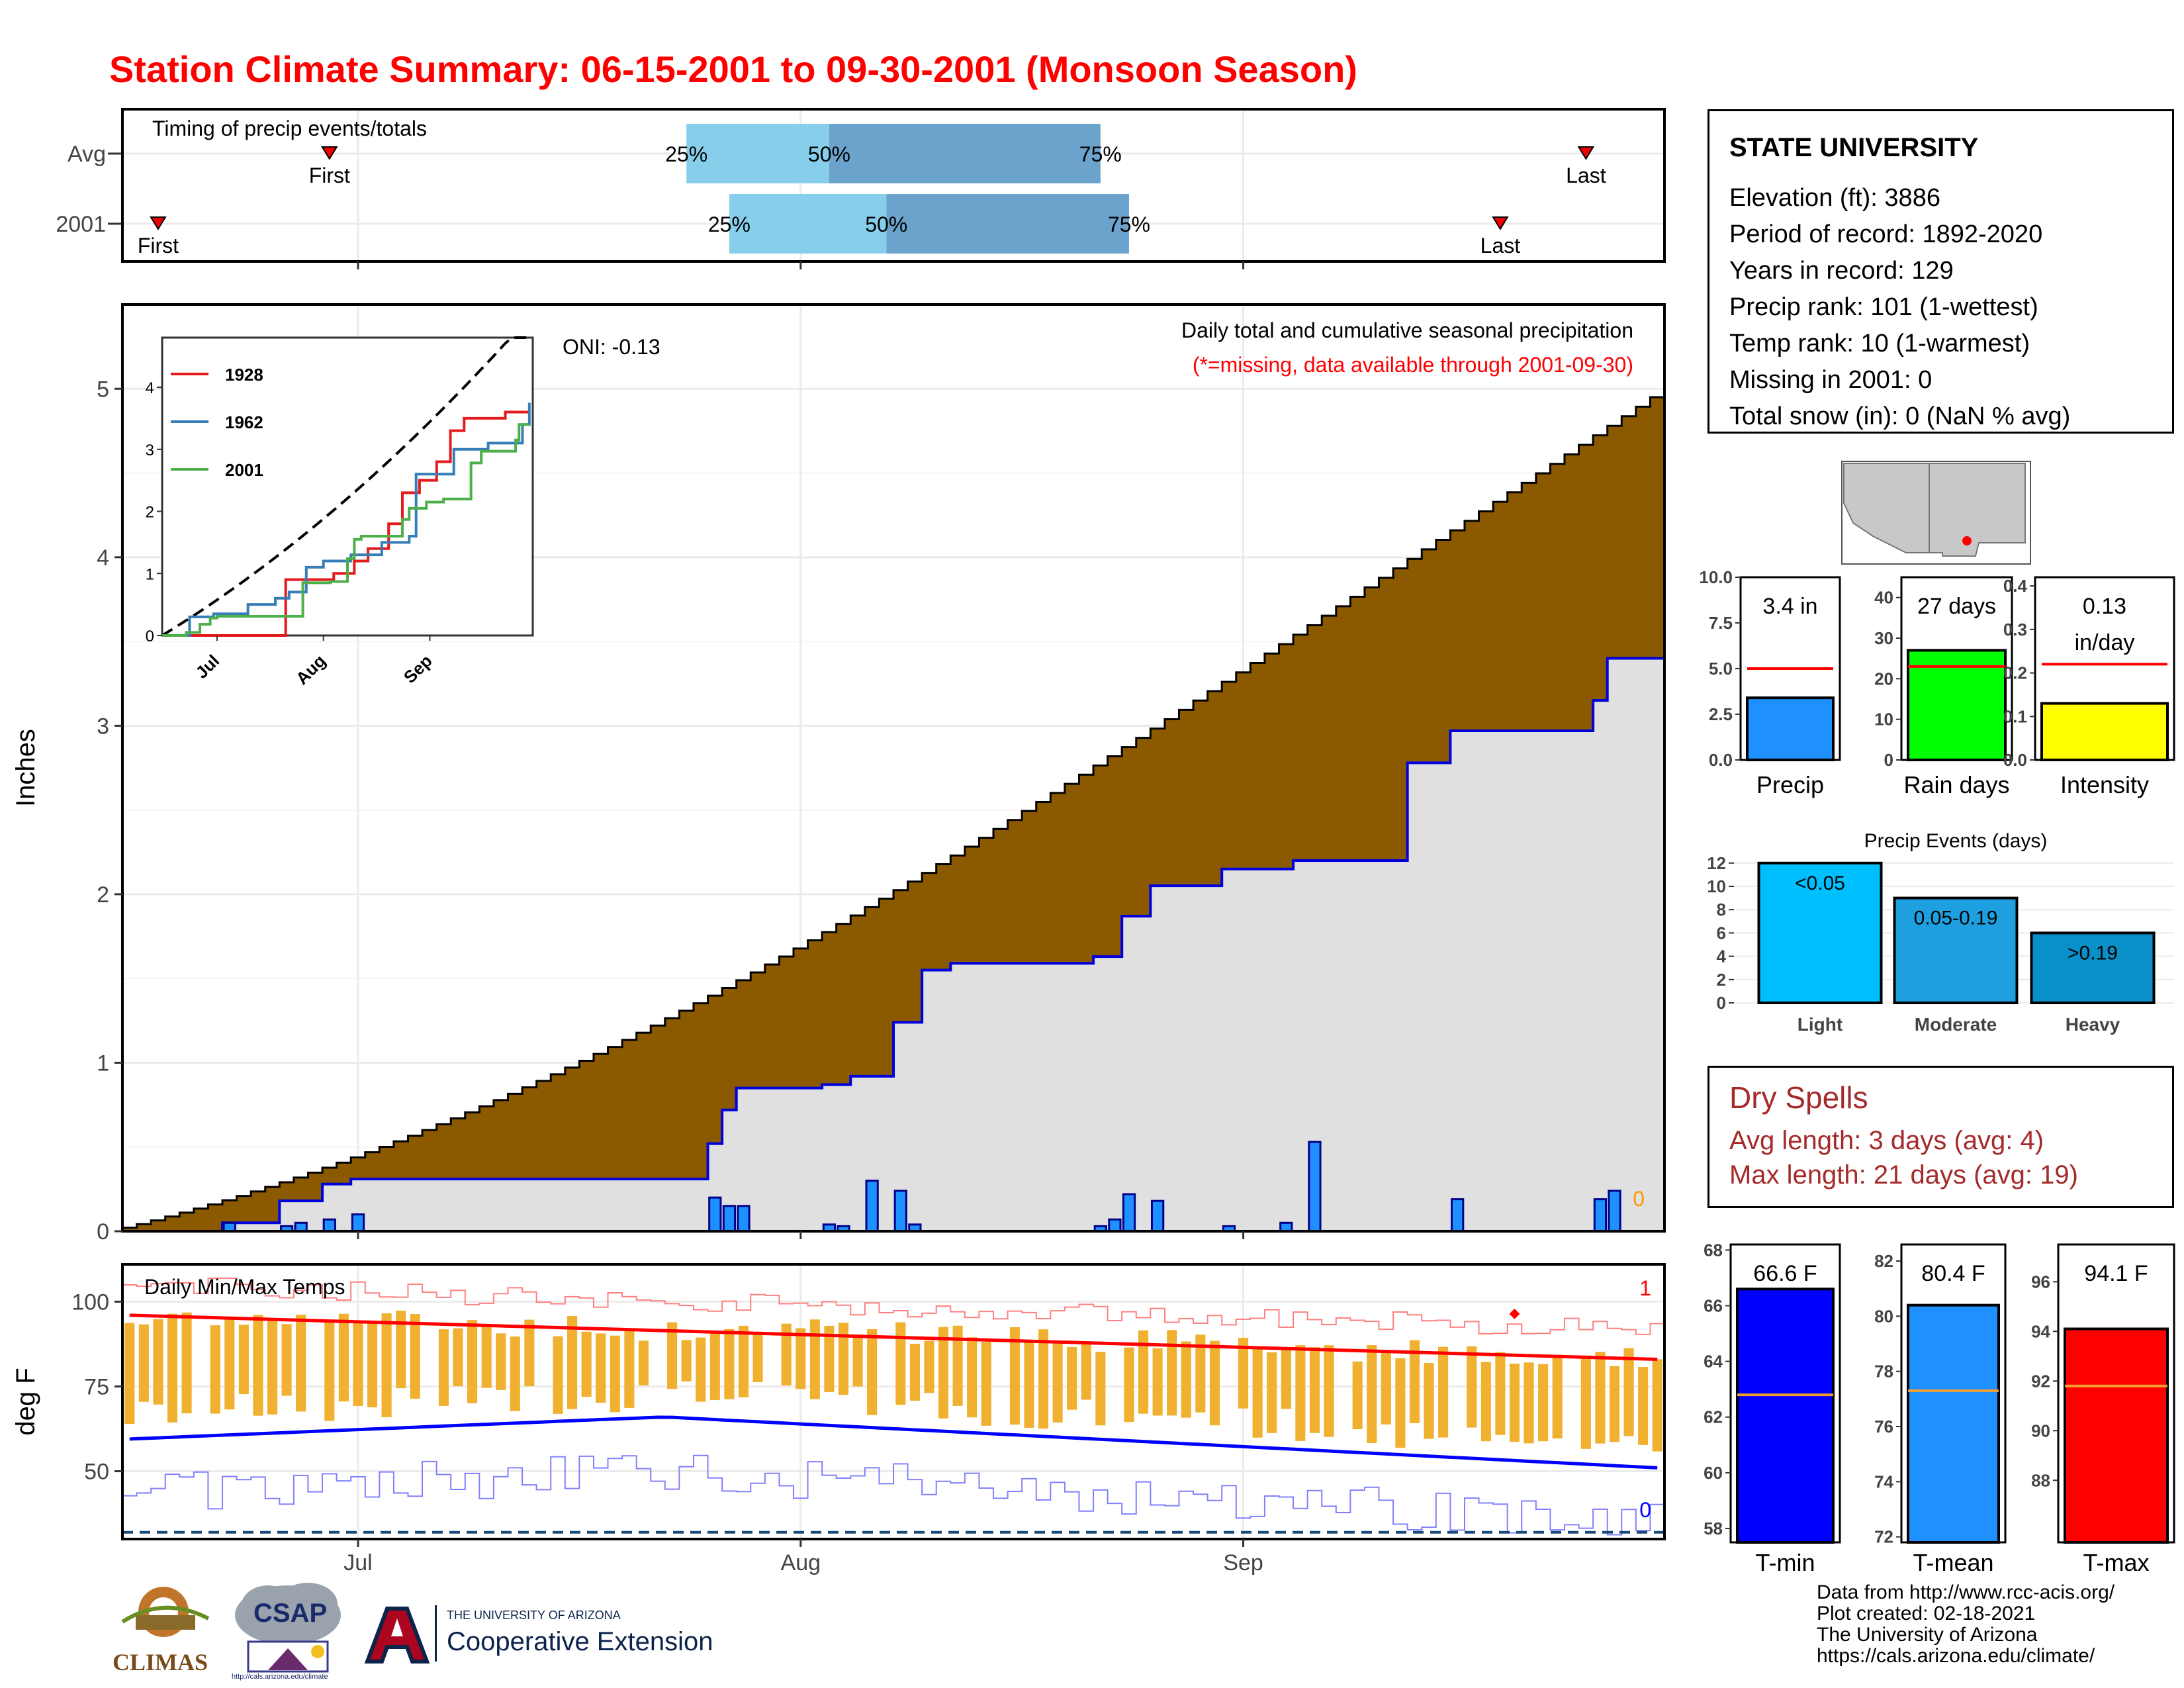 The height and width of the screenshot is (1688, 2184). Describe the element at coordinates (1956, 1656) in the screenshot. I see `footer-line: https://cals.arizona.edu/climate/` at that location.